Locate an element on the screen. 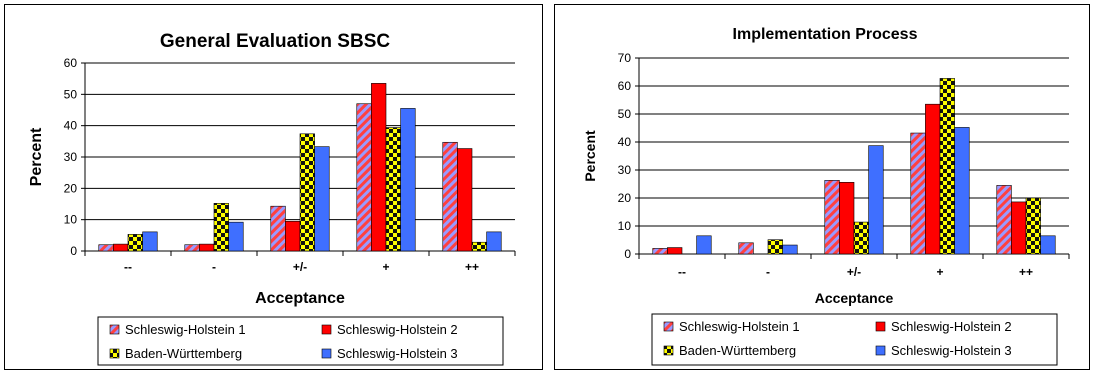 The image size is (1094, 374). chart-title: General Evaluation SBSC is located at coordinates (275, 41).